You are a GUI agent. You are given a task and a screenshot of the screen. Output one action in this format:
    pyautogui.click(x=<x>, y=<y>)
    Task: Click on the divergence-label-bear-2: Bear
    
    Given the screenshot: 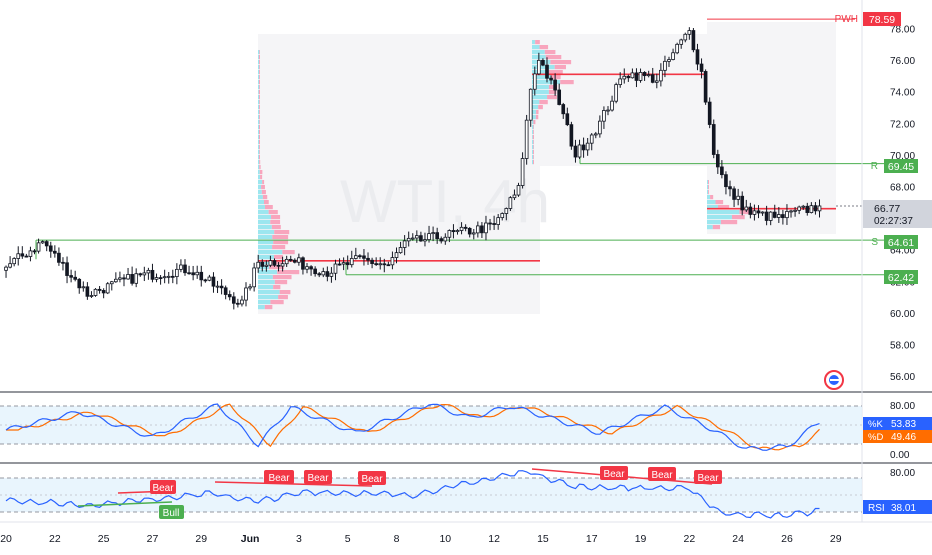 What is the action you would take?
    pyautogui.click(x=279, y=477)
    